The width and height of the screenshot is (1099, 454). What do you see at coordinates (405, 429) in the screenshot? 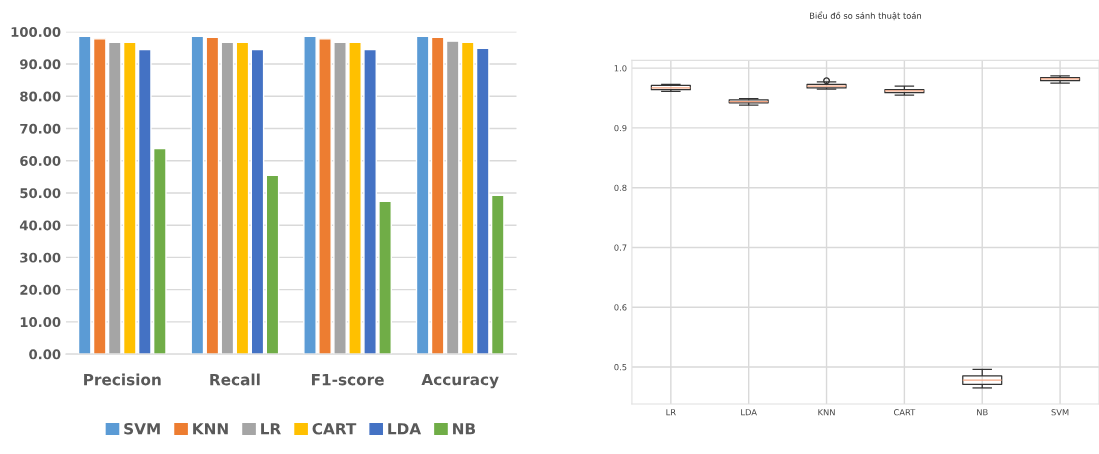
I see `legend-label: LDA` at bounding box center [405, 429].